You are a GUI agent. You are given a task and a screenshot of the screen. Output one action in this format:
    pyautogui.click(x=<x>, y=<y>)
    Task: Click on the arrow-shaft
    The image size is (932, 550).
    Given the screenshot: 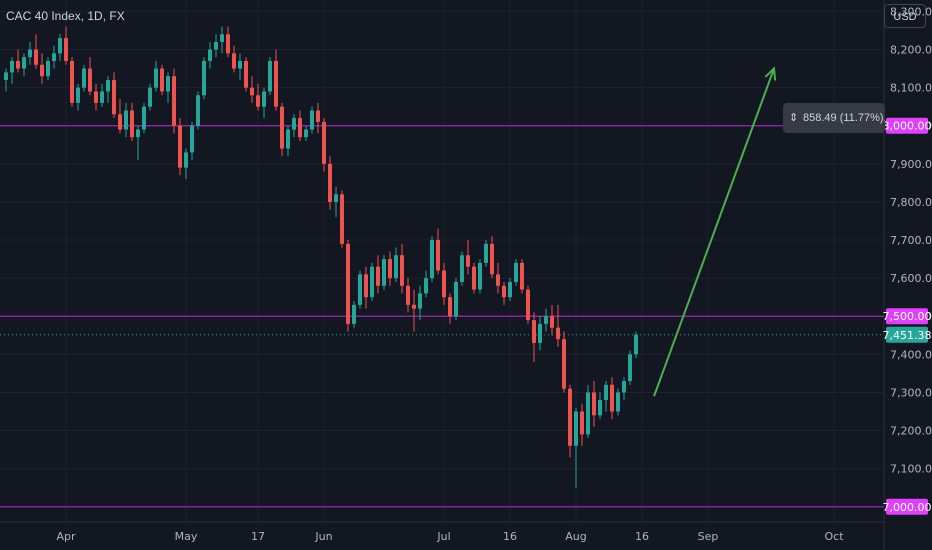 What is the action you would take?
    pyautogui.click(x=714, y=232)
    